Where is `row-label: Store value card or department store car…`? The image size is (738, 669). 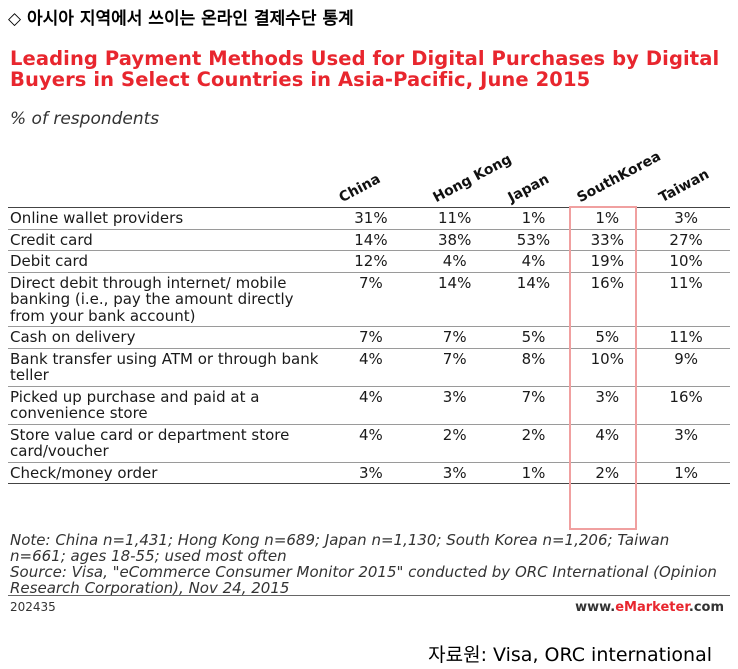 row-label: Store value card or department store car… is located at coordinates (168, 443).